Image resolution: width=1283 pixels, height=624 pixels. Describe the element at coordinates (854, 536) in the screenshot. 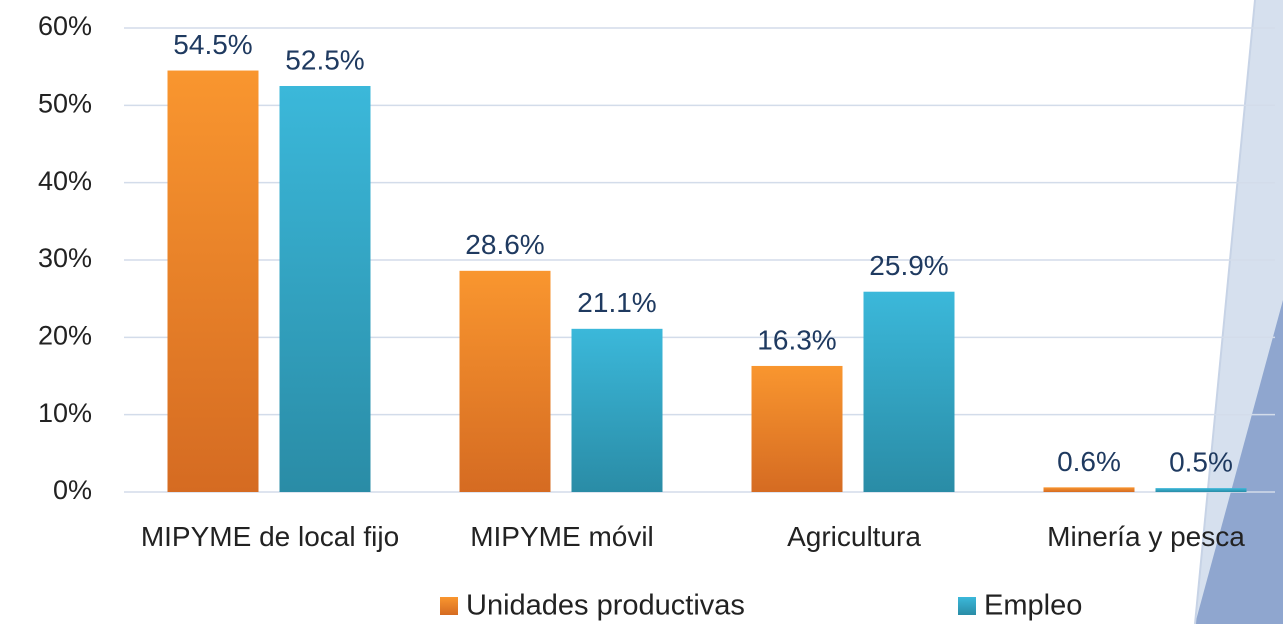

I see `x-tick-label: Agricultura` at that location.